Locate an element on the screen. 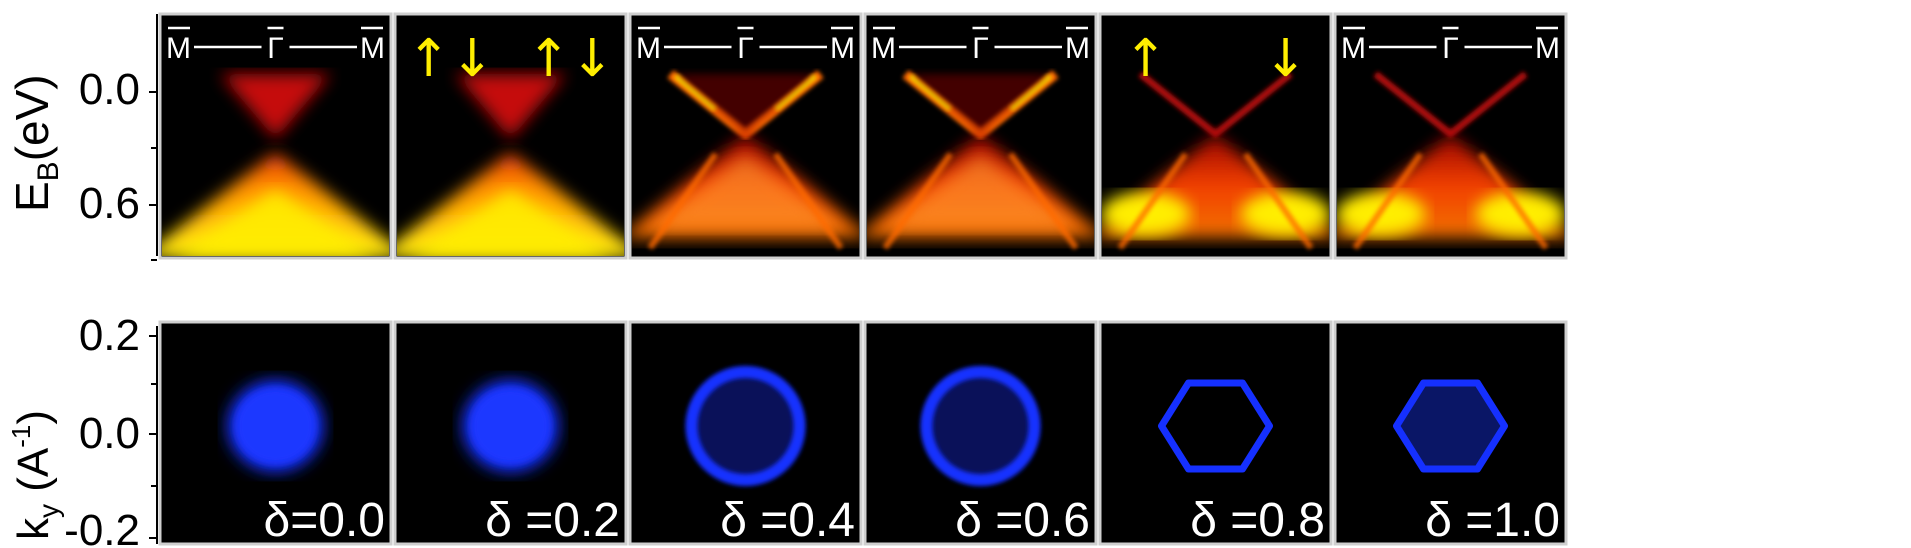 The height and width of the screenshot is (548, 1911). bottom-axis: 0.2 0.0 -0.2 ky (A-1) is located at coordinates (82, 429).